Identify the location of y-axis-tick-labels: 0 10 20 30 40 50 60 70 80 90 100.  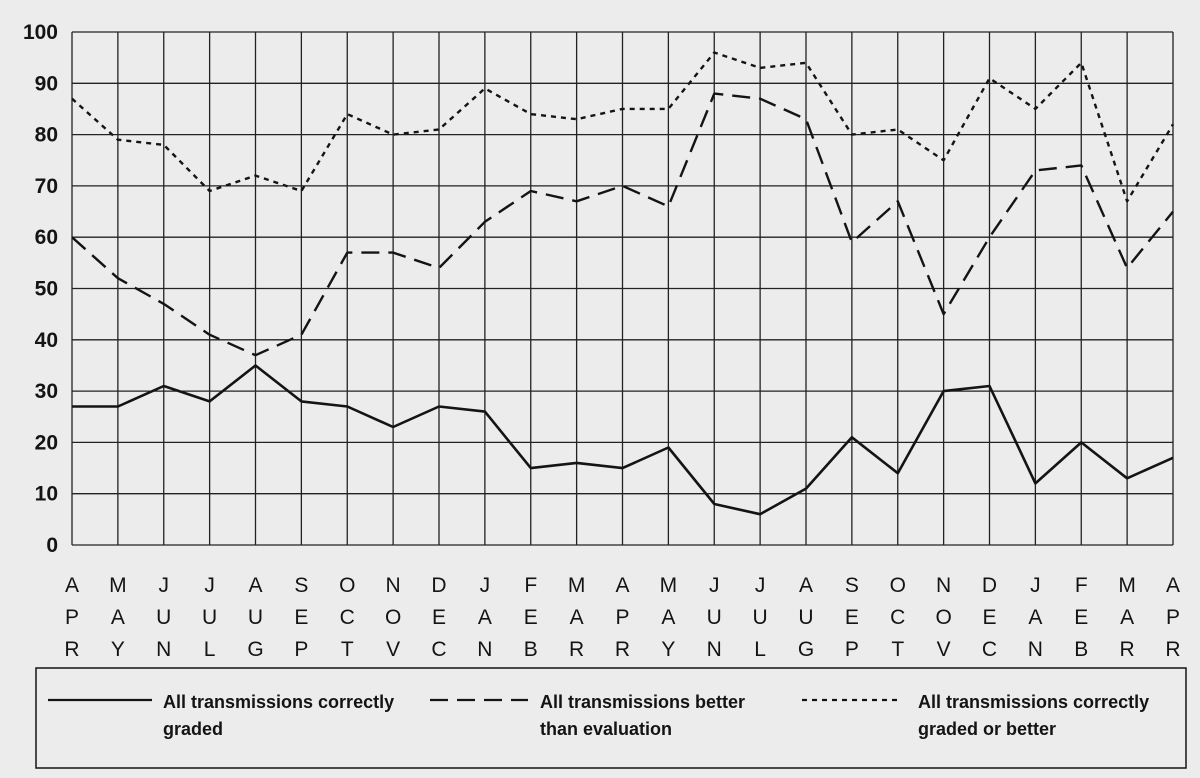
(40, 289).